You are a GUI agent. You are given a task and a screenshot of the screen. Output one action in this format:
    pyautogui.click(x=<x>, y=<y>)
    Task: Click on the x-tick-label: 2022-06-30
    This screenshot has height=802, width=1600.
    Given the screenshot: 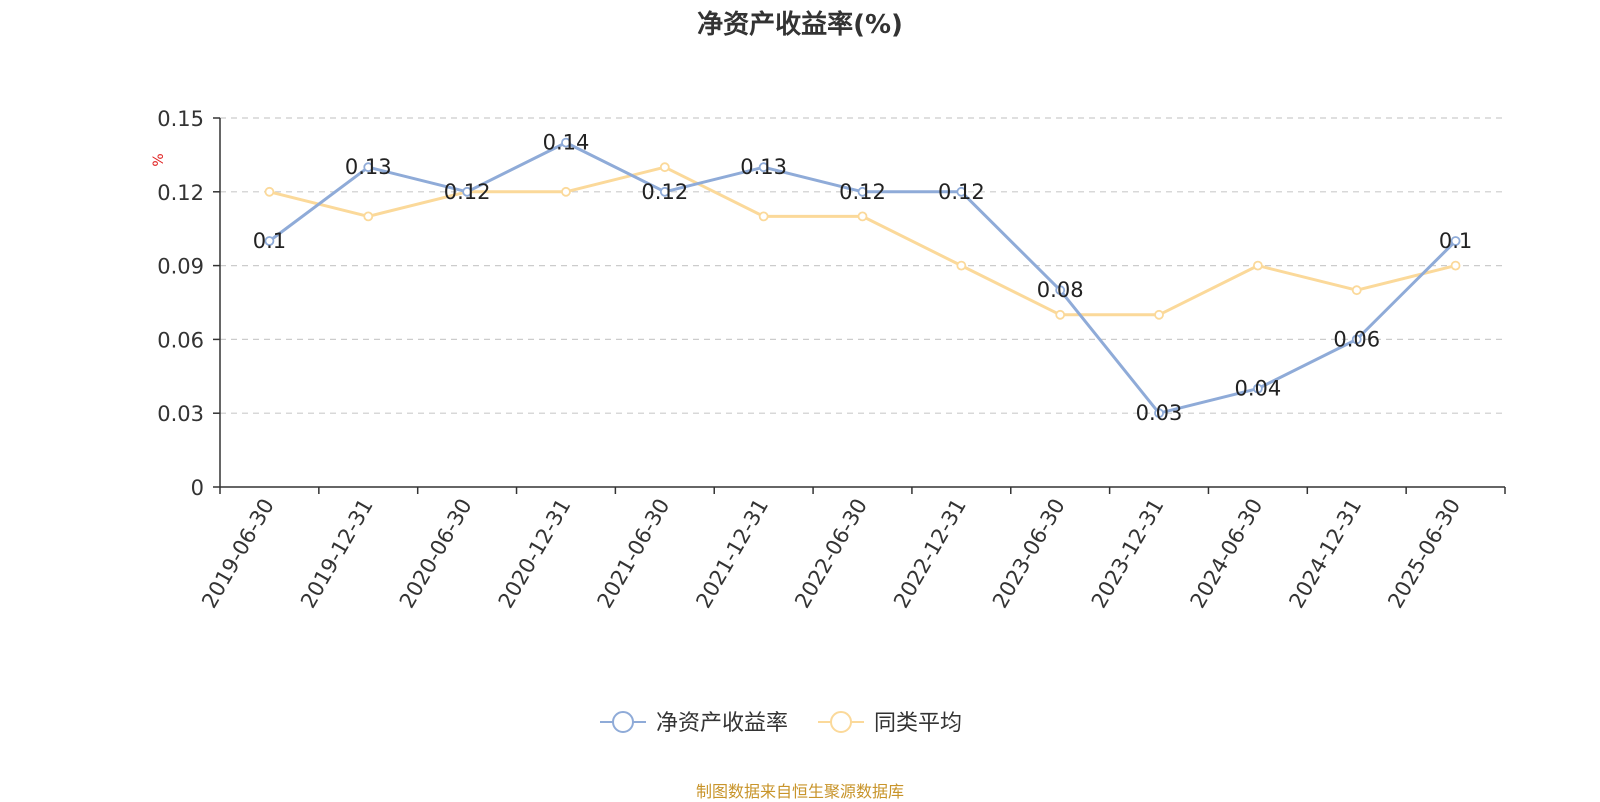 What is the action you would take?
    pyautogui.click(x=831, y=554)
    